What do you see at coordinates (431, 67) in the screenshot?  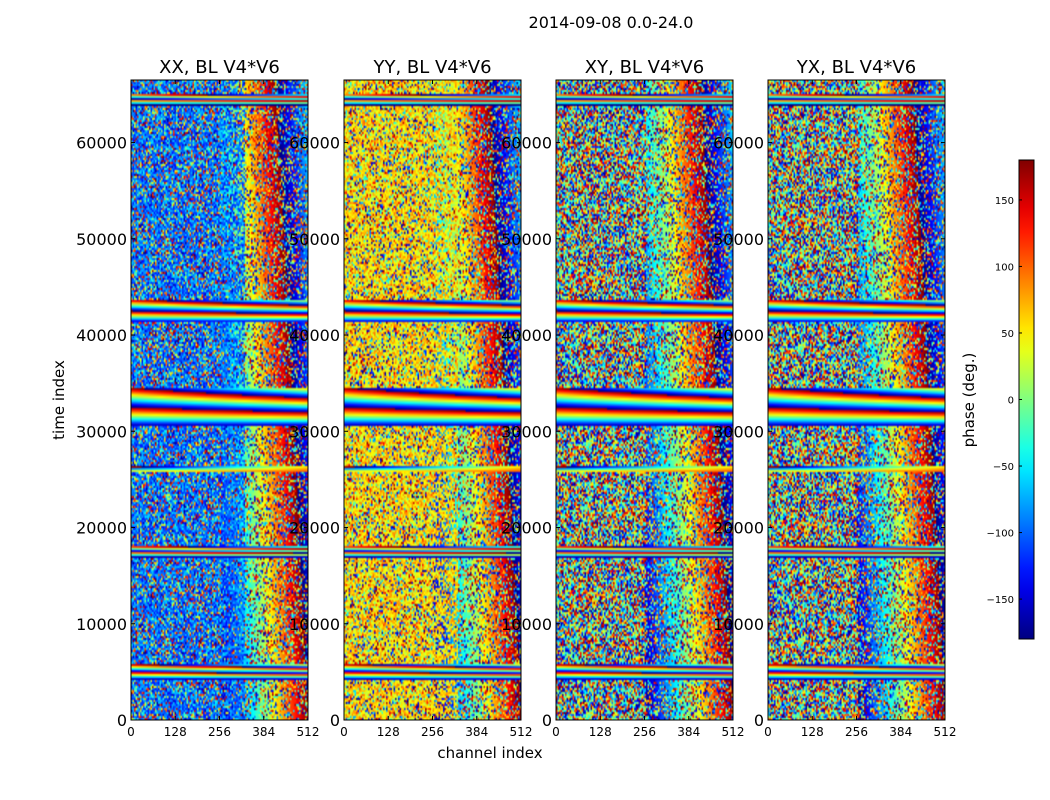 I see `panel-title: YY, BL V4*V6` at bounding box center [431, 67].